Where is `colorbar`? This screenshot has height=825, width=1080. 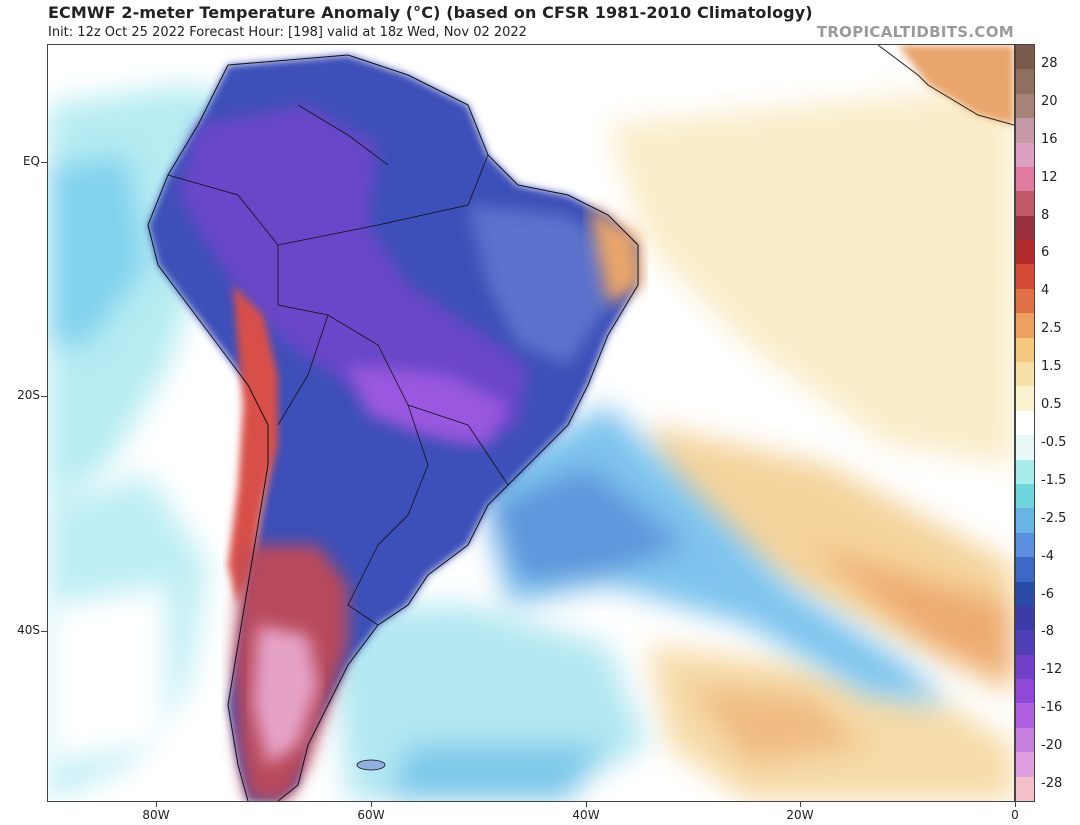 colorbar is located at coordinates (1025, 423).